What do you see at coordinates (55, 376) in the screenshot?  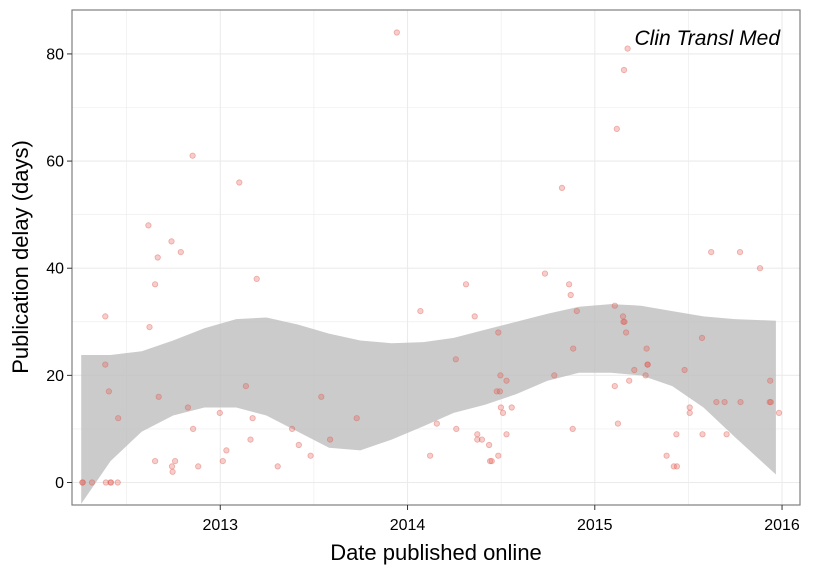 I see `y-tick-label: 20` at bounding box center [55, 376].